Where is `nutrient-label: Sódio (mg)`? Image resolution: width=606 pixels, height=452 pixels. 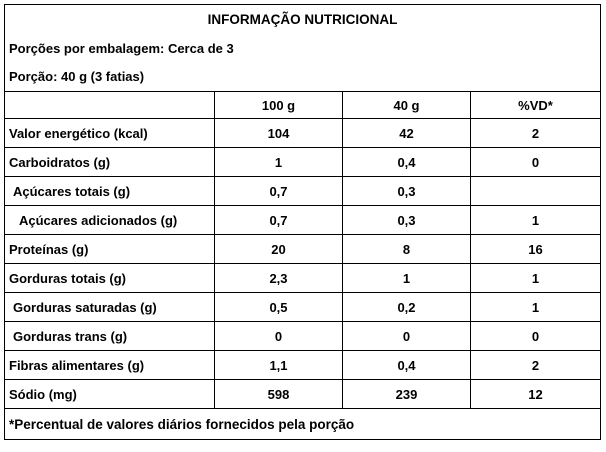
nutrient-label: Sódio (mg) is located at coordinates (109, 394).